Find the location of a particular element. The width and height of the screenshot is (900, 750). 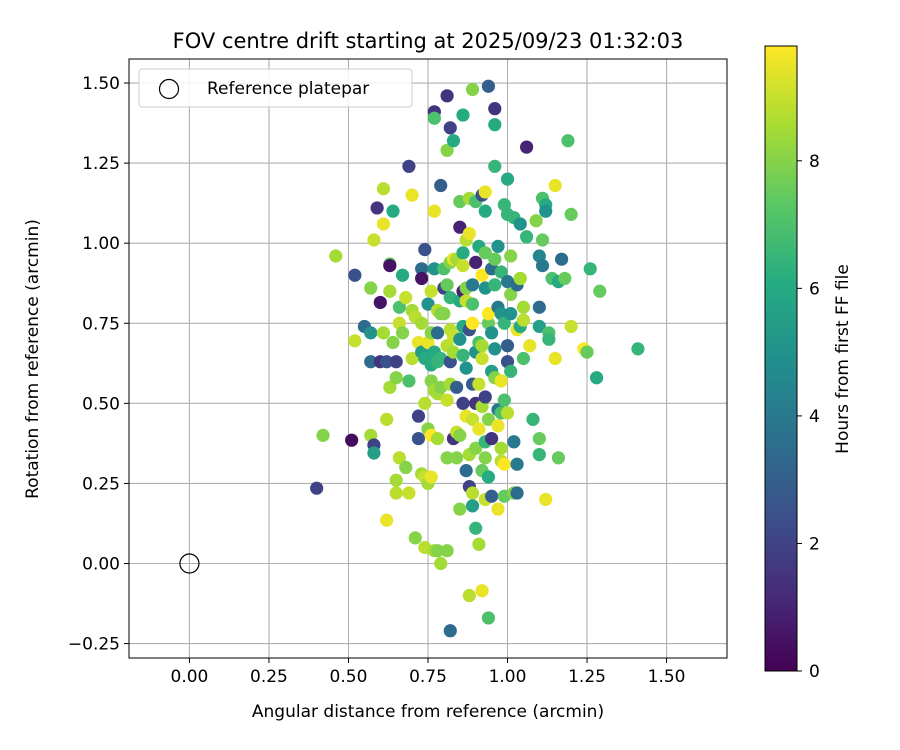

x-tick-label: 0.75 is located at coordinates (428, 677).